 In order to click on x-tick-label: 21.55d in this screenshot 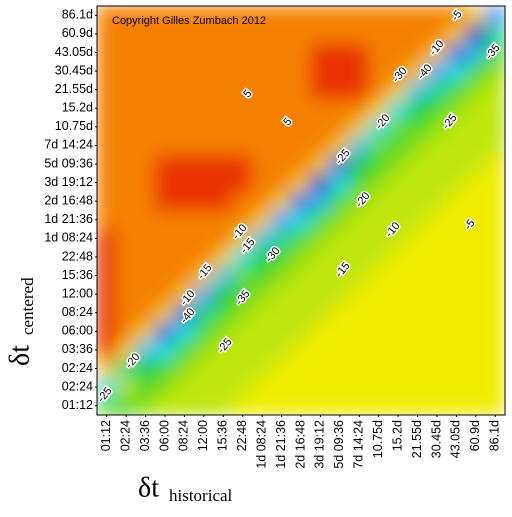, I will do `click(417, 439)`.